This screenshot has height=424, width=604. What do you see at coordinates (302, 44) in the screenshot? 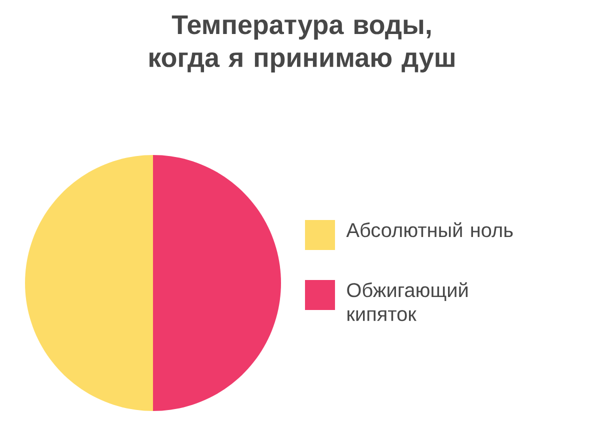
I see `chart-title: Температура воды, когда я принимаю душ` at bounding box center [302, 44].